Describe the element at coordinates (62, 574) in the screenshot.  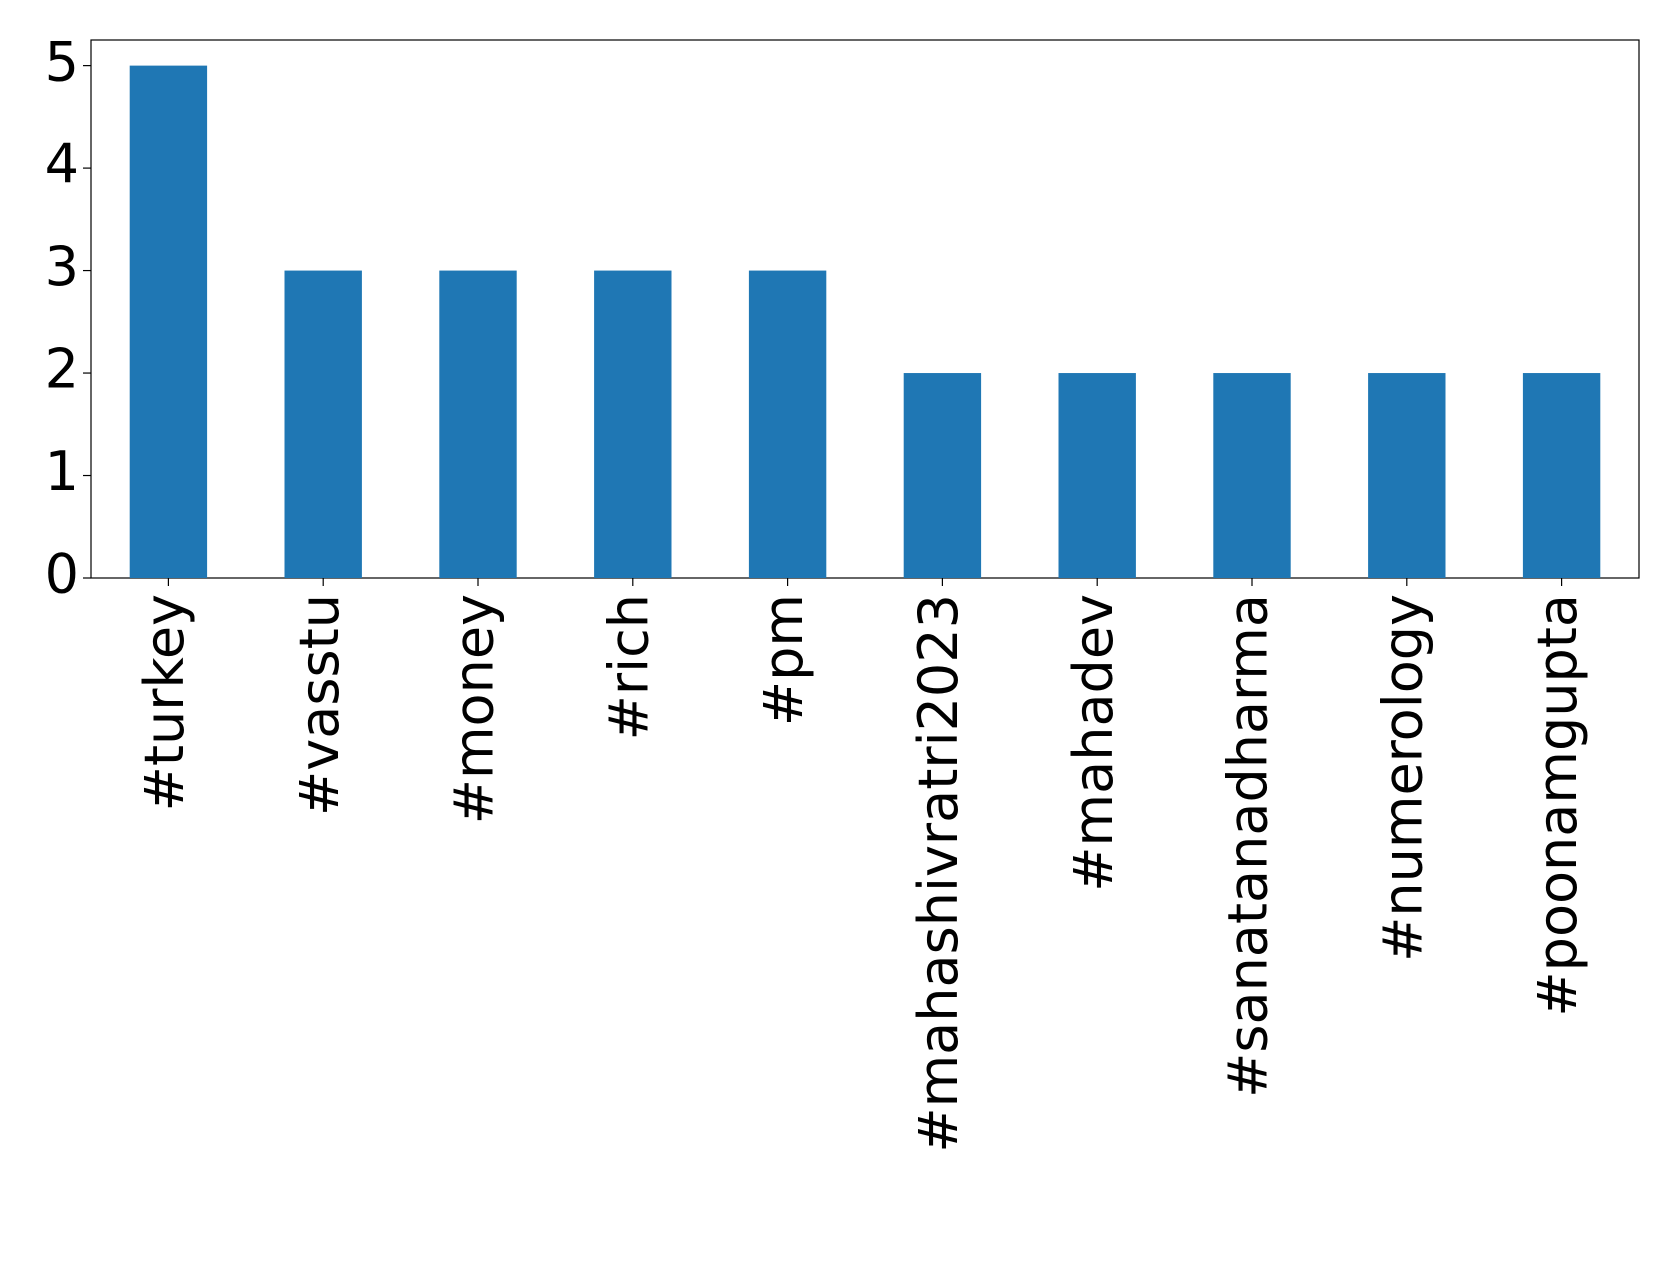
I see `y-tick-label: 0` at that location.